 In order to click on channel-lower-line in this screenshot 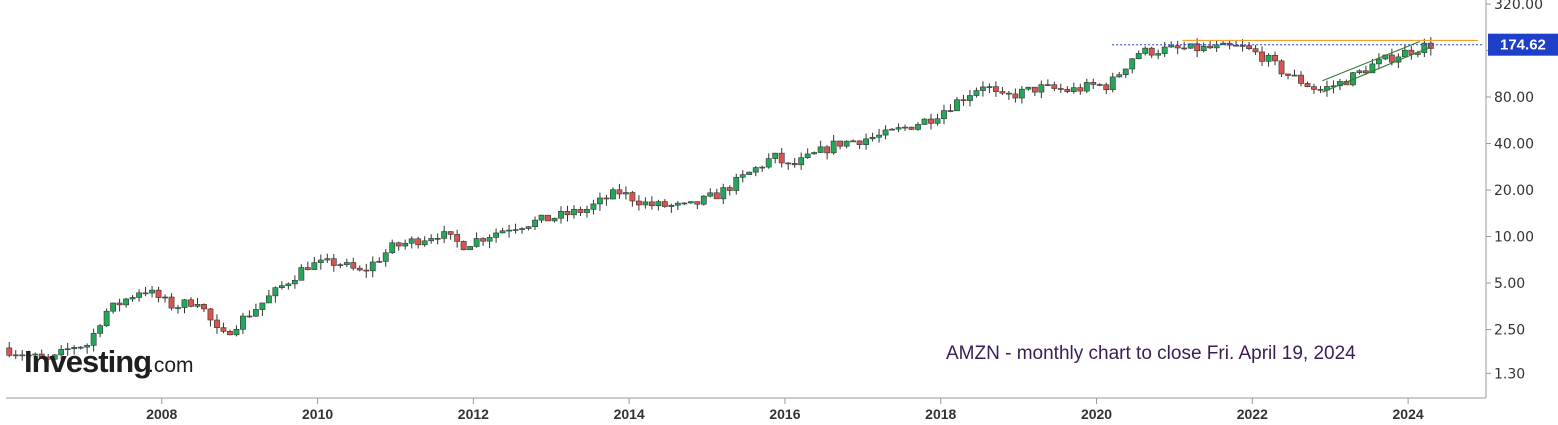, I will do `click(1377, 69)`.